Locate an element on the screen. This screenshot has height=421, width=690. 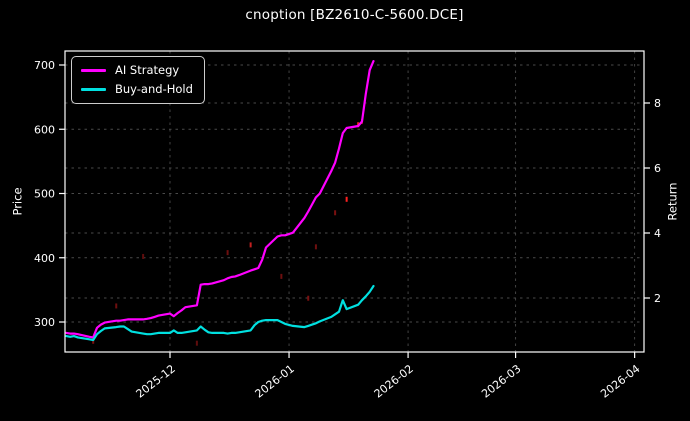
legend-label-ai-strategy: AI Strategy is located at coordinates (147, 70).